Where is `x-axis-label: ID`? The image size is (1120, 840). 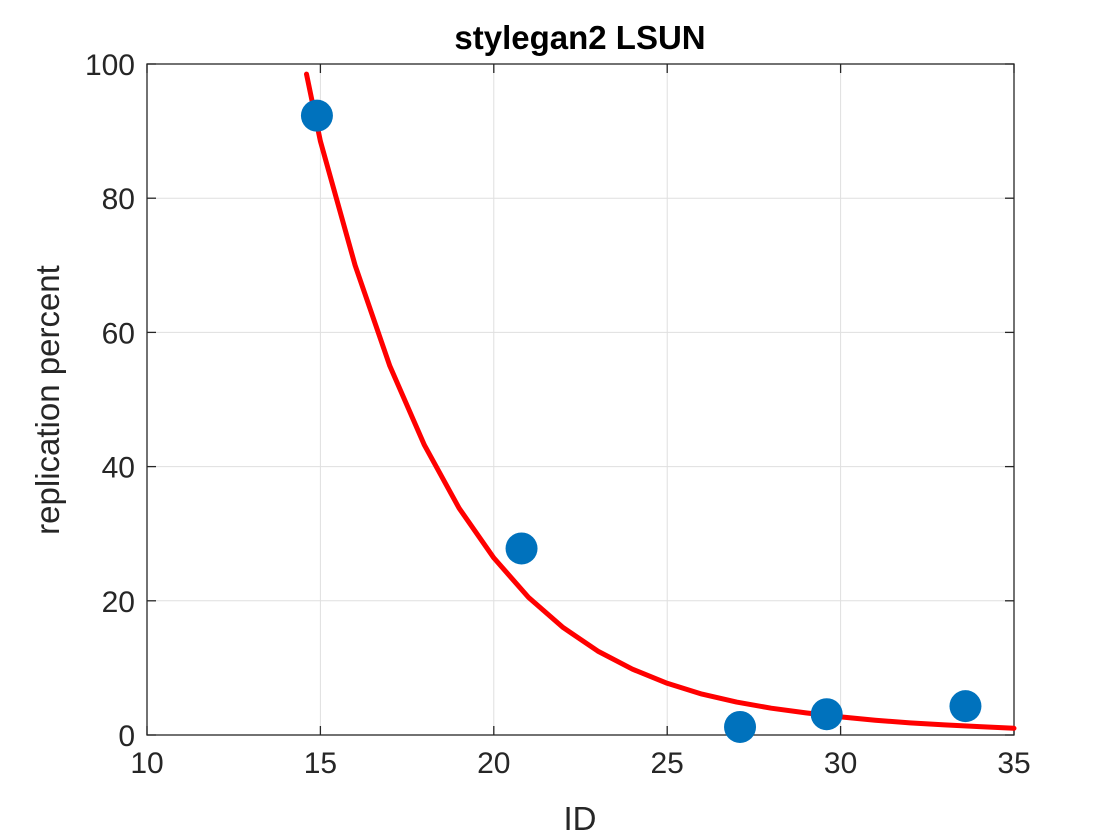
x-axis-label: ID is located at coordinates (580, 818).